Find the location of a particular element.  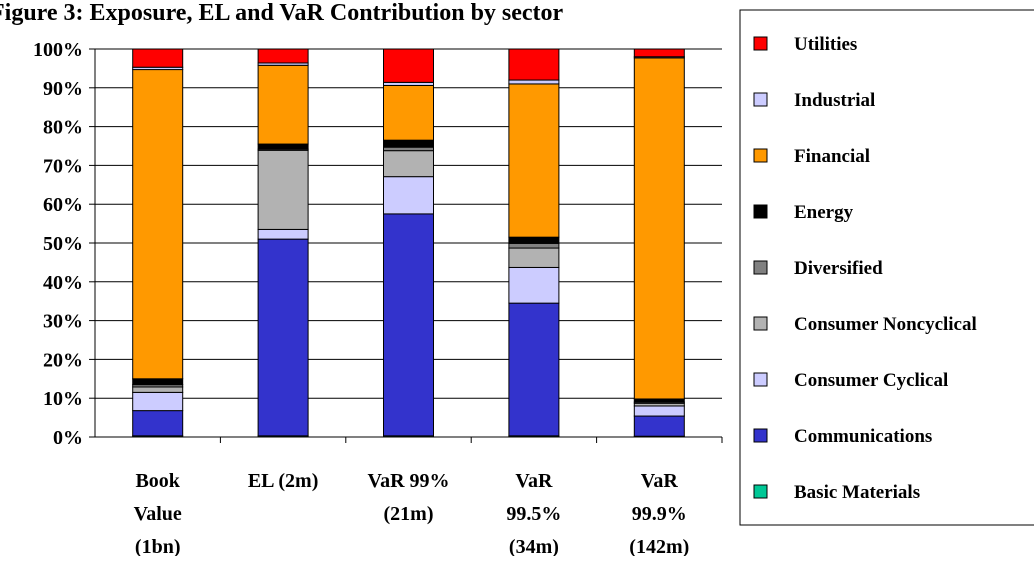

x-category-label: 99.9% is located at coordinates (659, 514).